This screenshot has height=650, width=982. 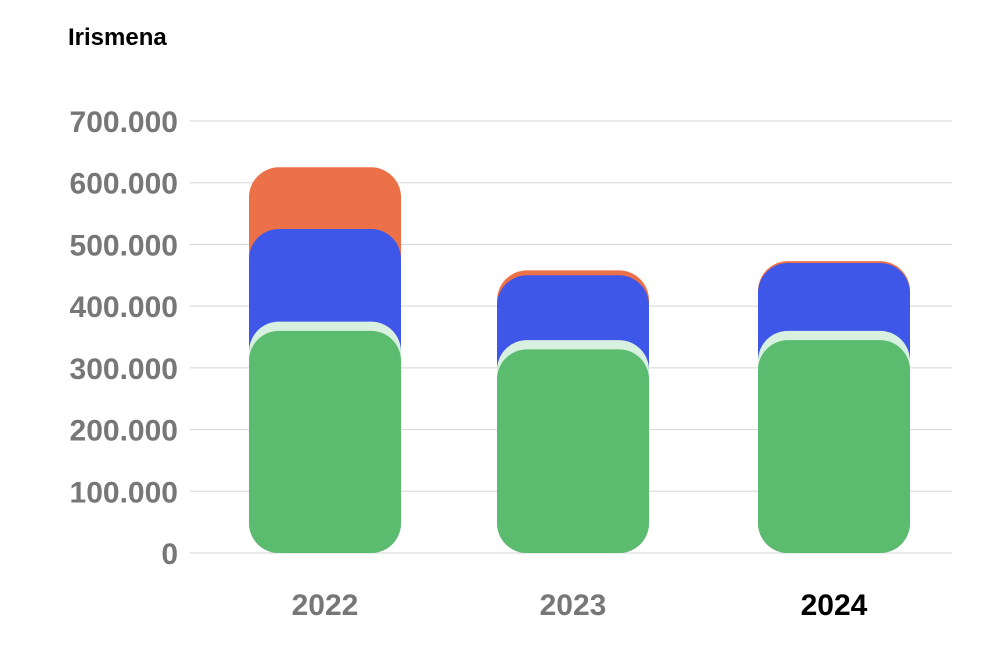 What do you see at coordinates (124, 307) in the screenshot?
I see `y-tick-label: 400.000` at bounding box center [124, 307].